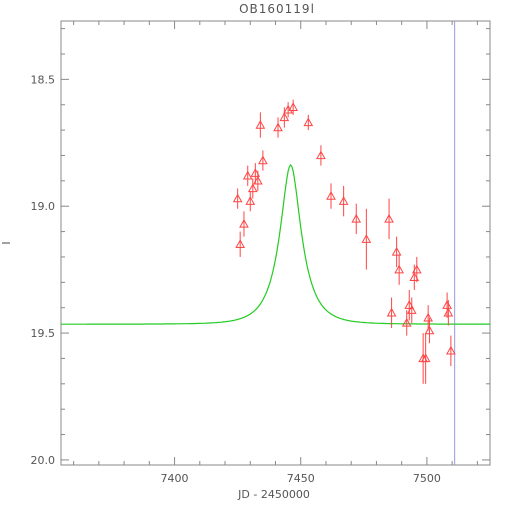 The width and height of the screenshot is (510, 510). What do you see at coordinates (273, 494) in the screenshot?
I see `x-axis-label: JD - 2450000` at bounding box center [273, 494].